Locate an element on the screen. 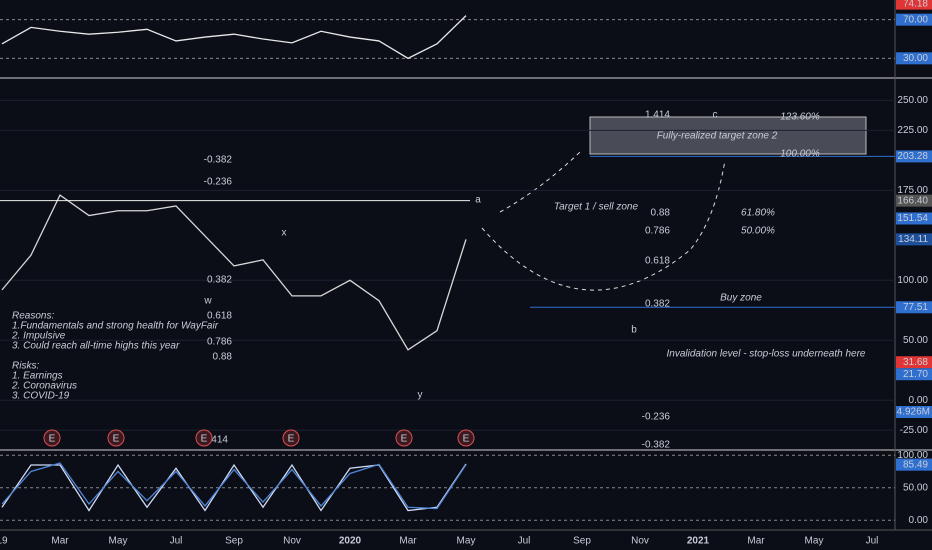 The width and height of the screenshot is (932, 550). y-tick-label: -25.00 is located at coordinates (914, 430).